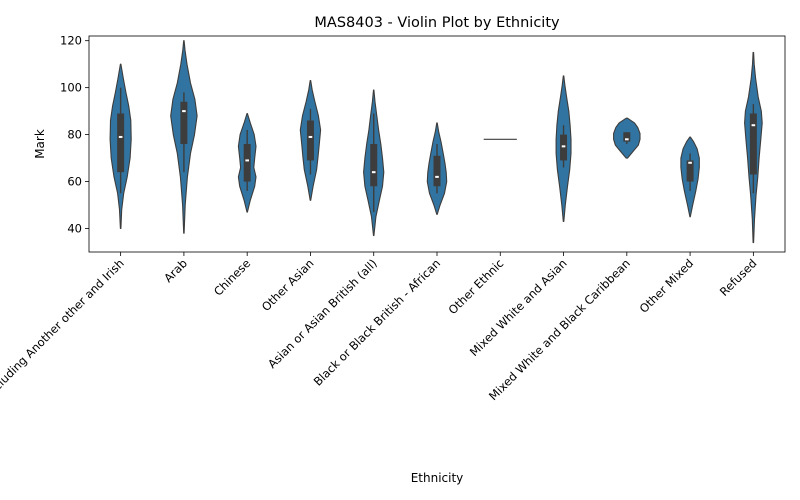 The image size is (800, 500). What do you see at coordinates (71, 88) in the screenshot?
I see `y-tick-label: 100` at bounding box center [71, 88].